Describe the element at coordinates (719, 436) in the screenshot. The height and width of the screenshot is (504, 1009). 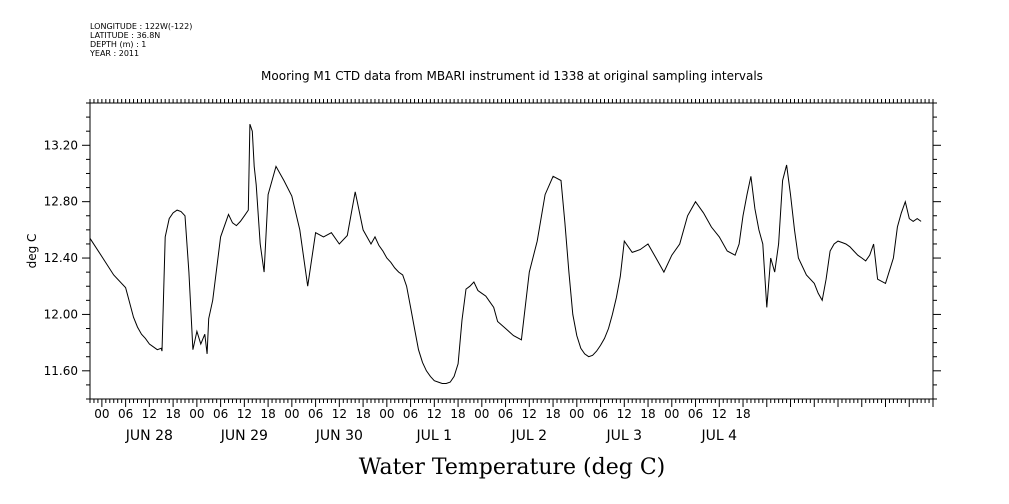
I see `x-day-label: JUL 4` at that location.